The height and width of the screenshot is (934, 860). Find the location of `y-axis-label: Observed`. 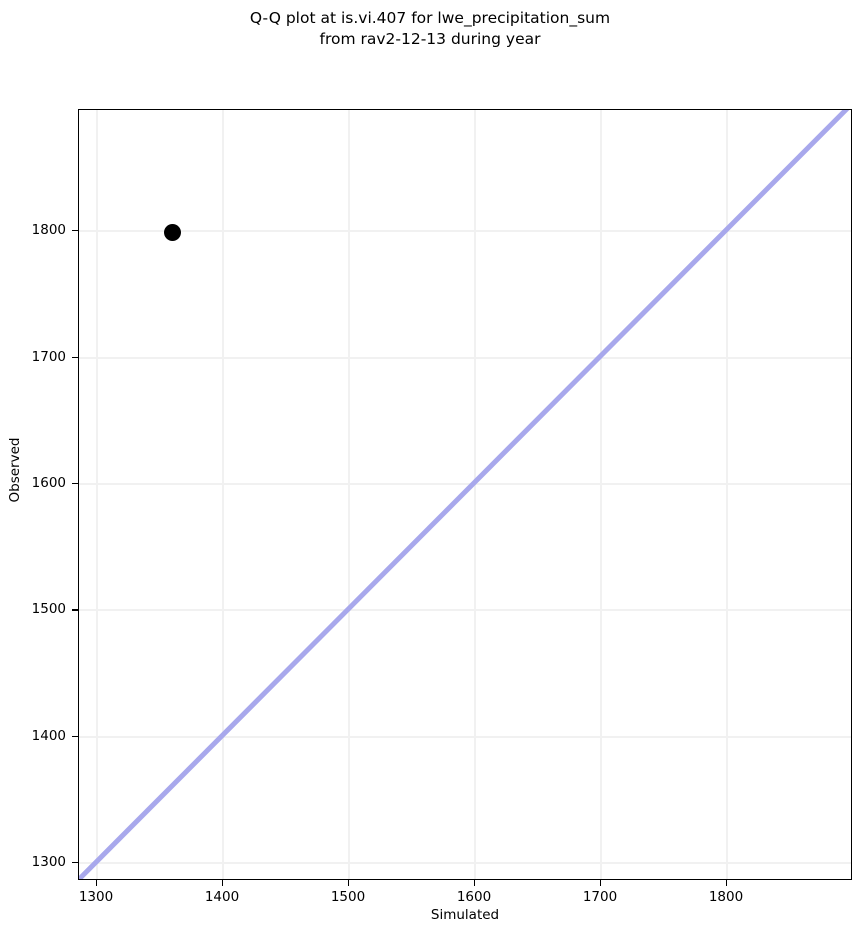

y-axis-label: Observed is located at coordinates (15, 470).